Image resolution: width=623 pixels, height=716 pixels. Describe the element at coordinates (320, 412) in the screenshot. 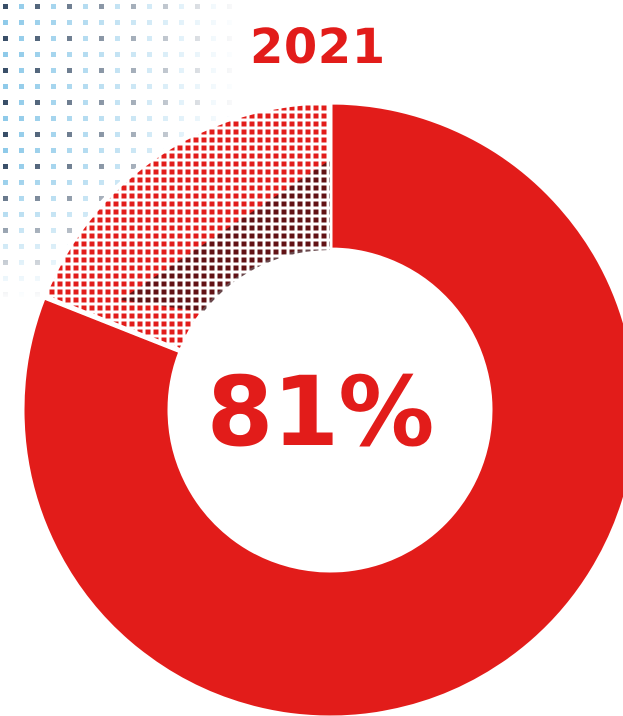

I see `center-value-label: 81%` at that location.